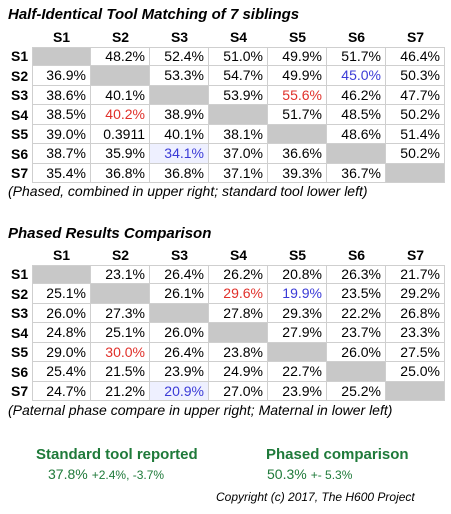  What do you see at coordinates (238, 154) in the screenshot?
I see `table-cell: 37.0%` at bounding box center [238, 154].